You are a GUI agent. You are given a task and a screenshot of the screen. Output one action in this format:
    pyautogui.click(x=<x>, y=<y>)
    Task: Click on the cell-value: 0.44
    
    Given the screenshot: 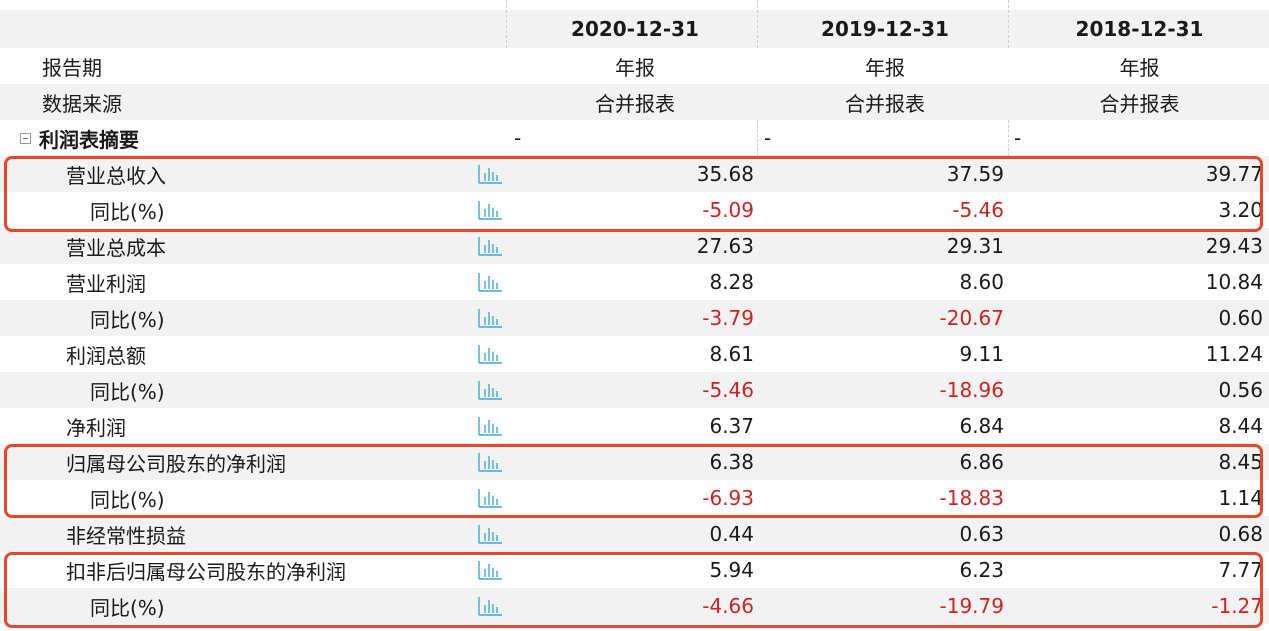 What is the action you would take?
    pyautogui.click(x=731, y=534)
    